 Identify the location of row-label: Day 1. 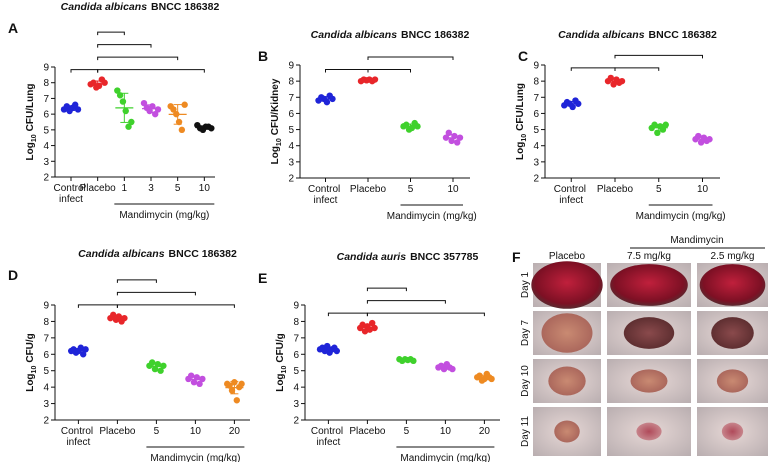
(525, 285).